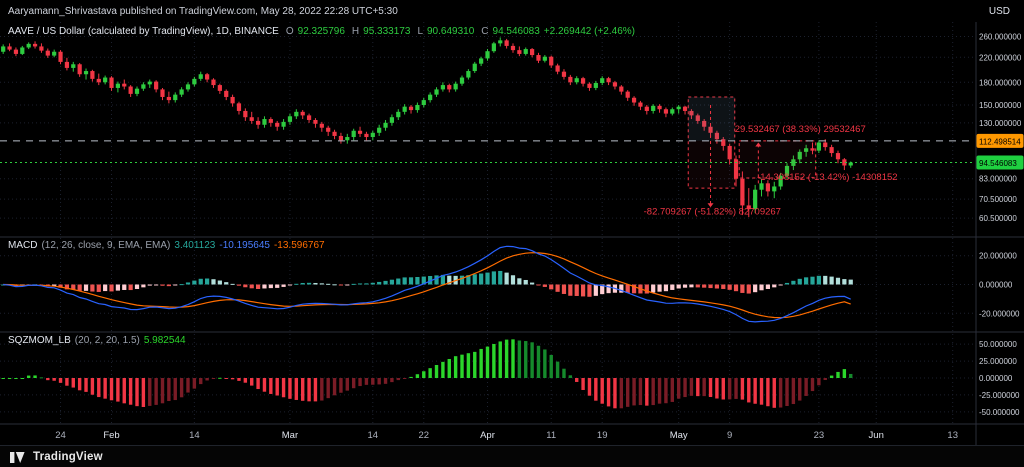 This screenshot has width=1024, height=467. What do you see at coordinates (827, 177) in the screenshot?
I see `svg-text: -14.308152 (-13.42%) -14308152` at bounding box center [827, 177].